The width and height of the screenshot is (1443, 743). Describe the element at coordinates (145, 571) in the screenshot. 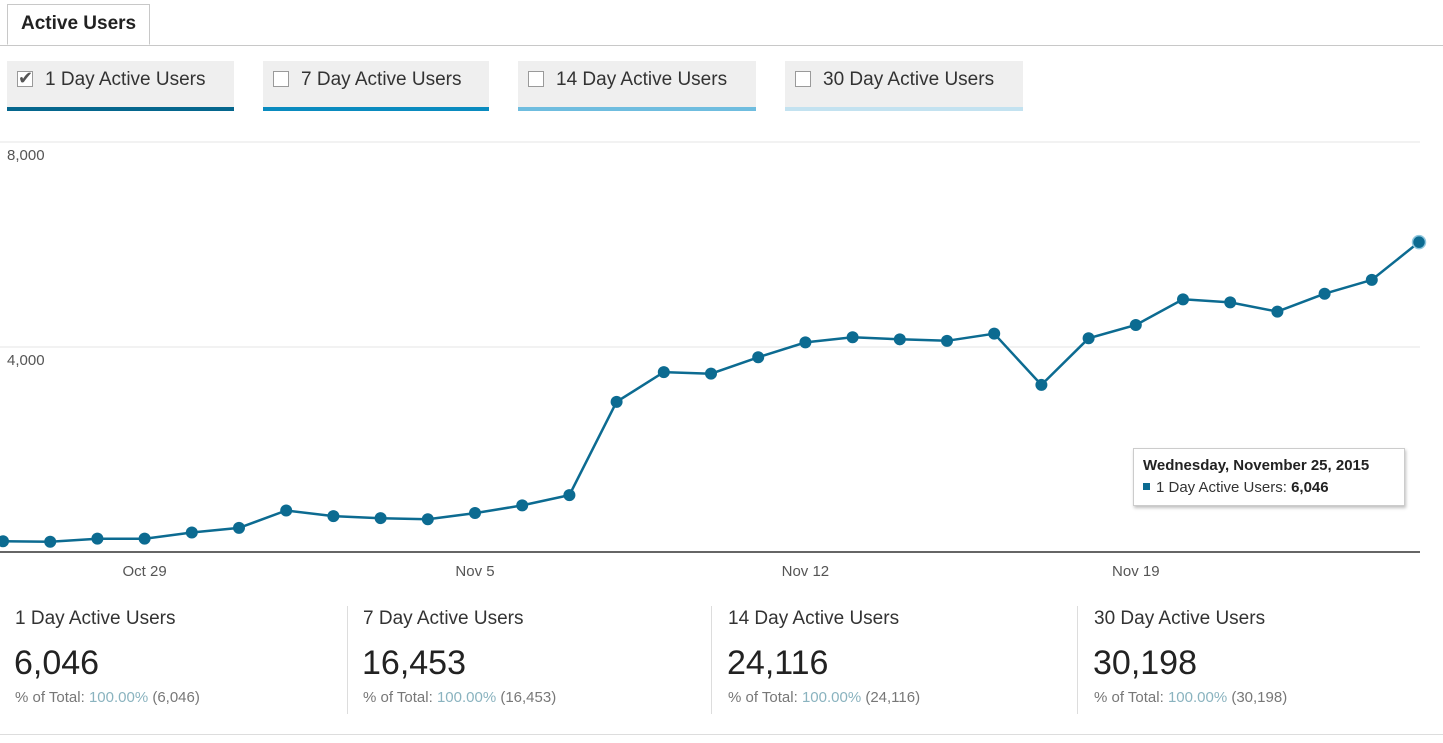

I see `x-tick-label: Oct 29` at that location.